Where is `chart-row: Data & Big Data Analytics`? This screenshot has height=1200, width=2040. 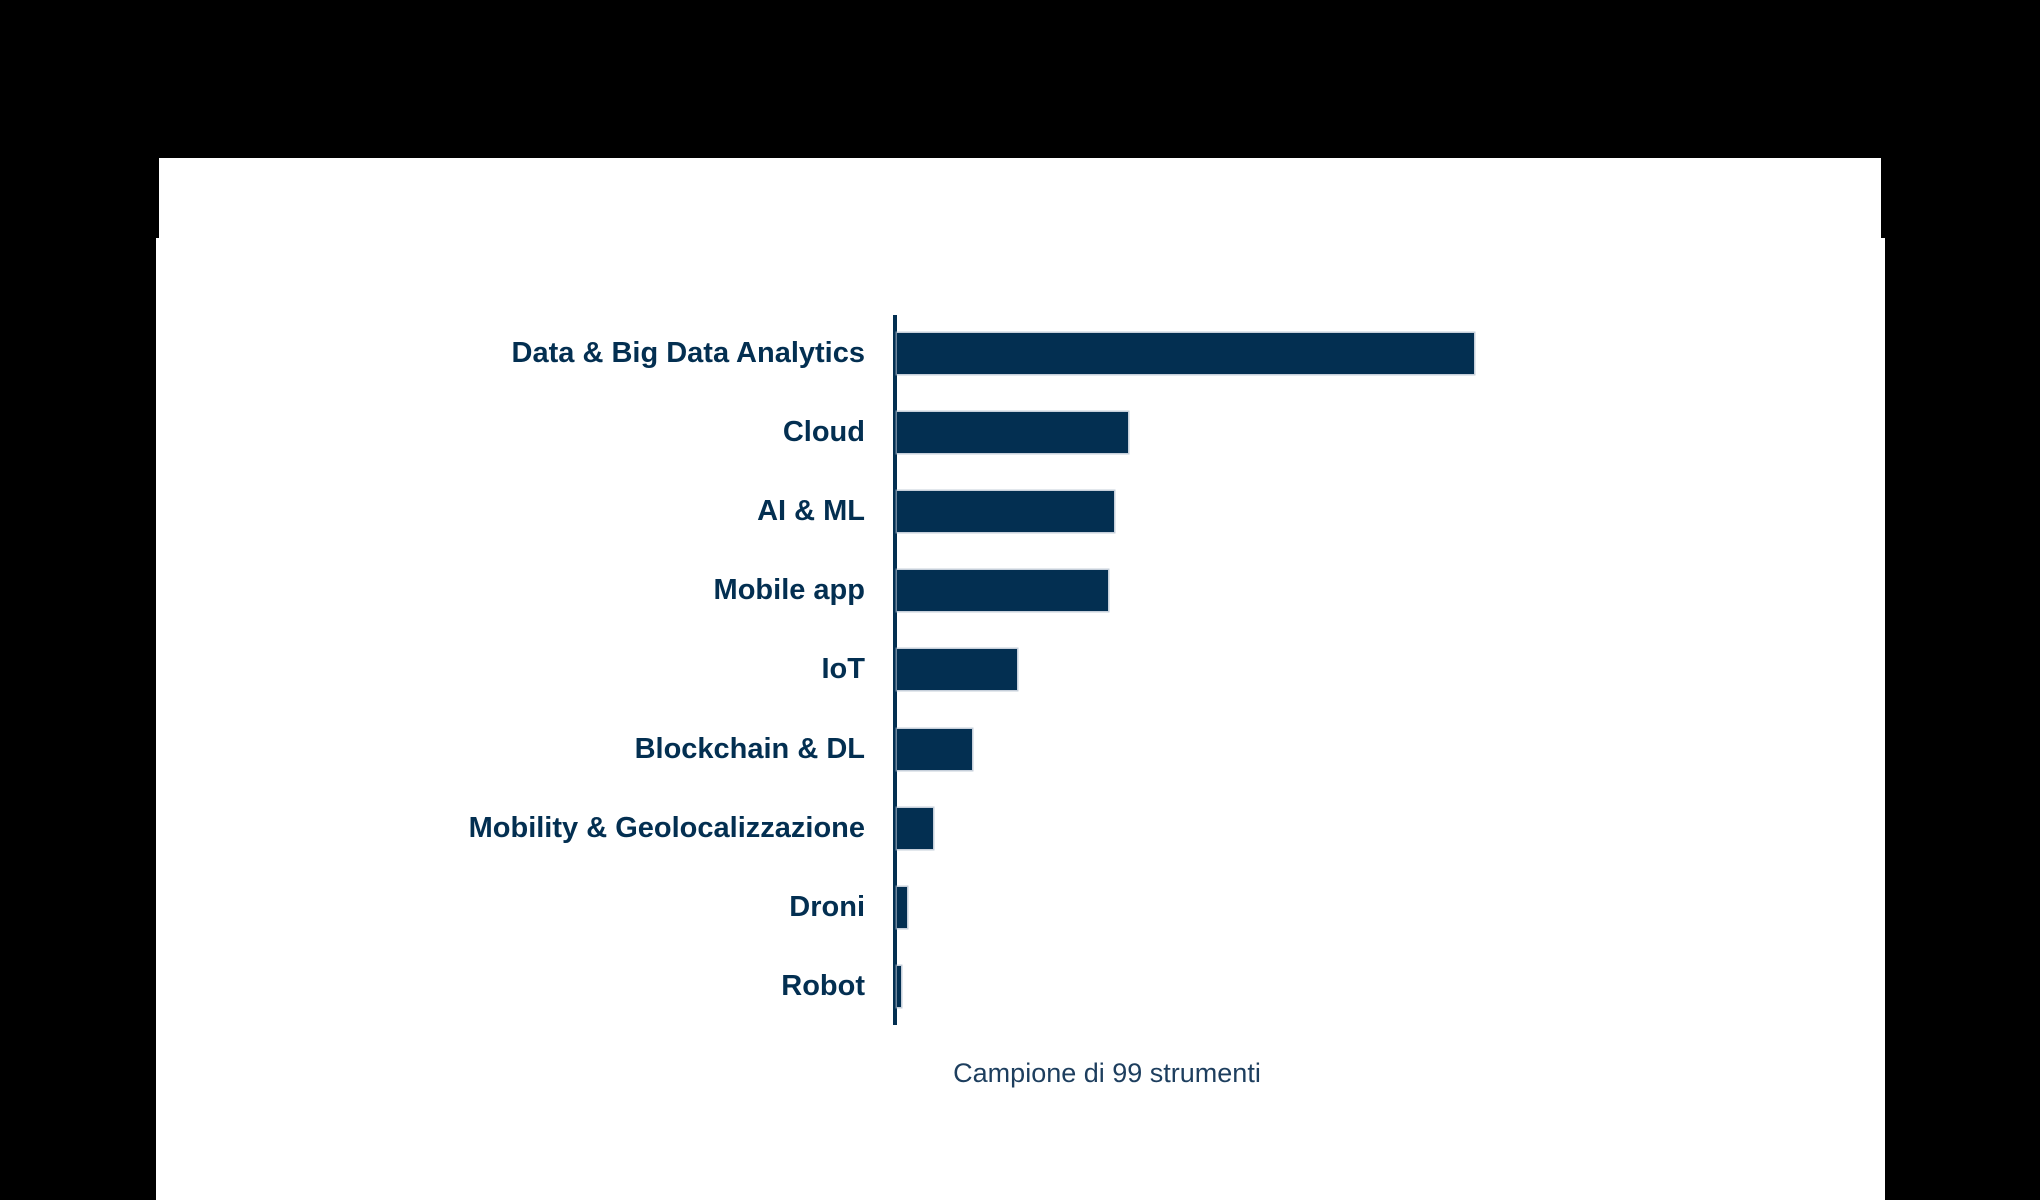 chart-row: Data & Big Data Analytics is located at coordinates (1020, 353).